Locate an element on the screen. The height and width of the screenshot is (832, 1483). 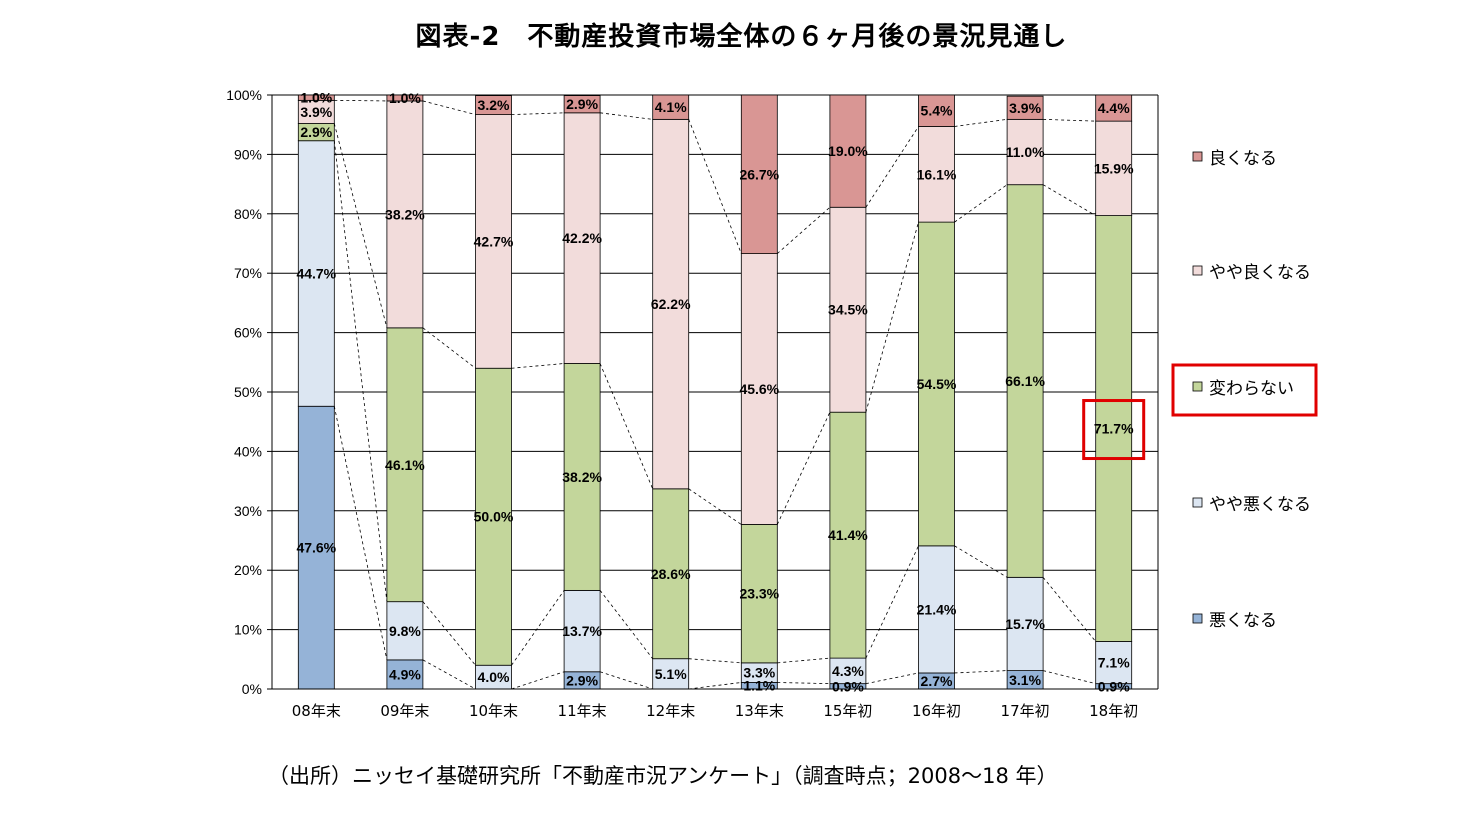
data-label: 26.7% is located at coordinates (759, 174).